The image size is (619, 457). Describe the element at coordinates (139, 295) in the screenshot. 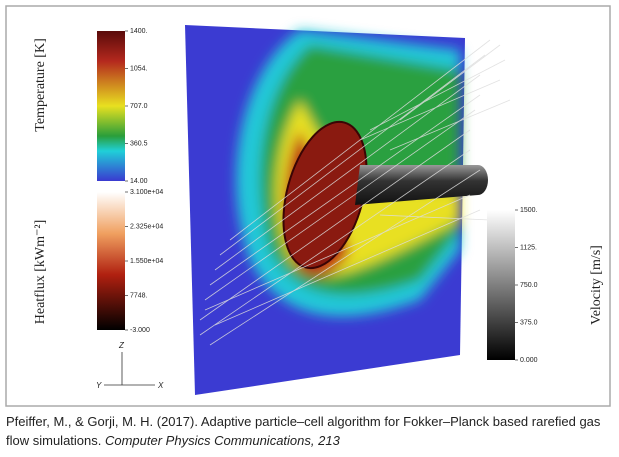

I see `colorbar-tick-label: 7748.` at that location.